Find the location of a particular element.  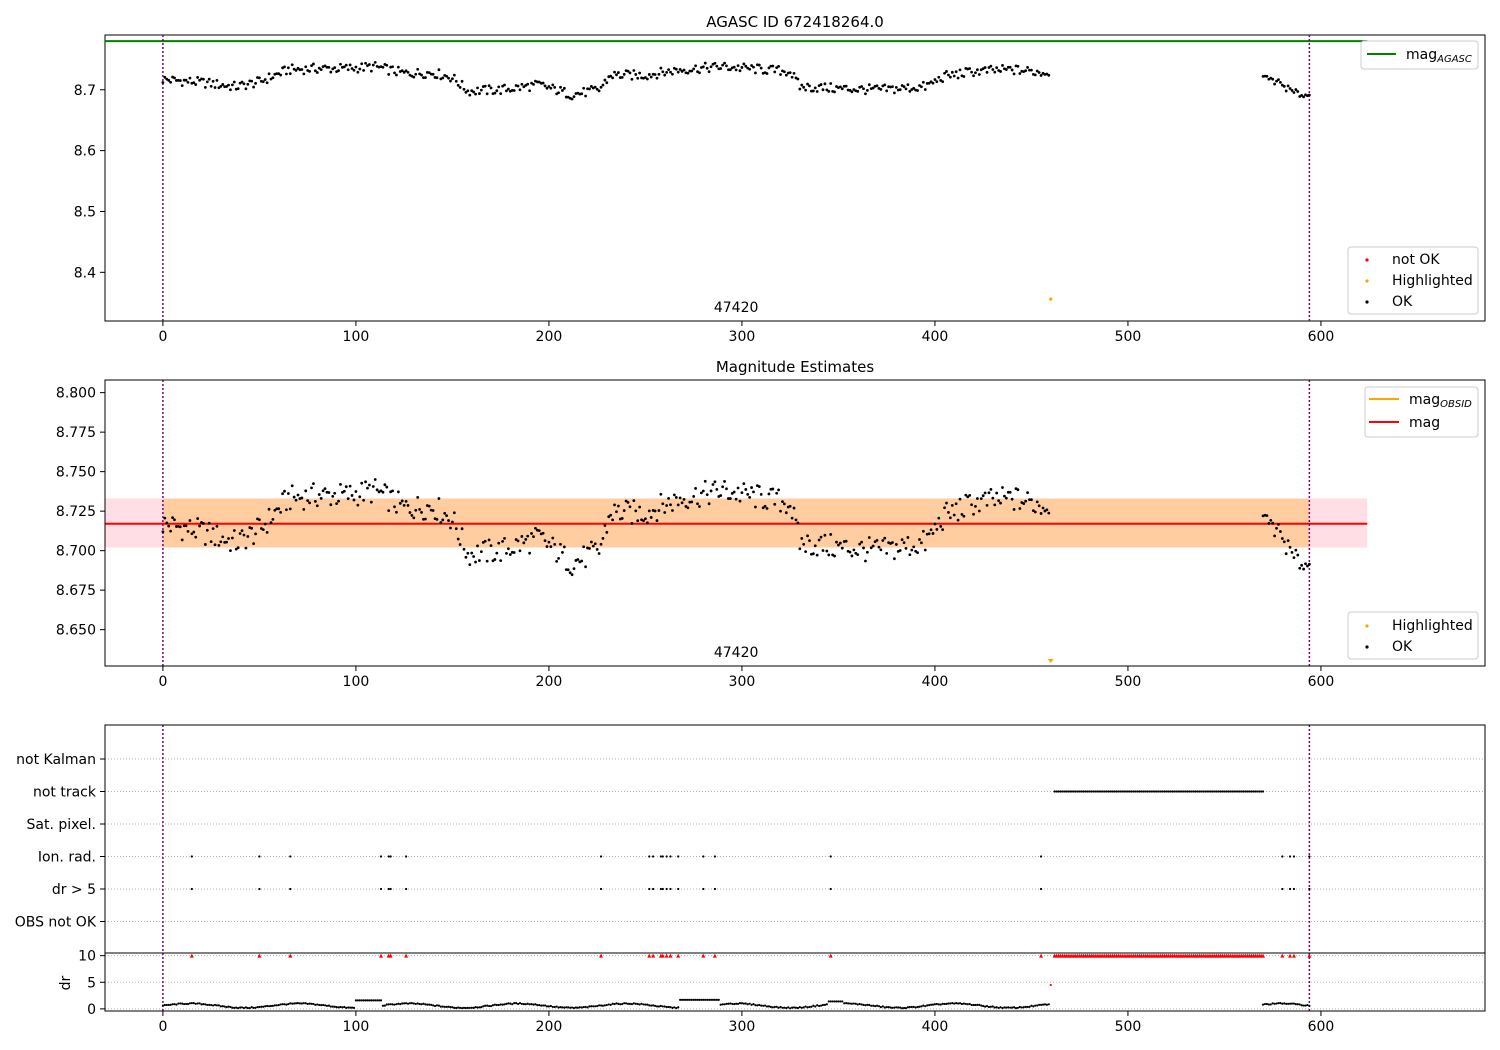

x-tick-label: 0 is located at coordinates (162, 1027).